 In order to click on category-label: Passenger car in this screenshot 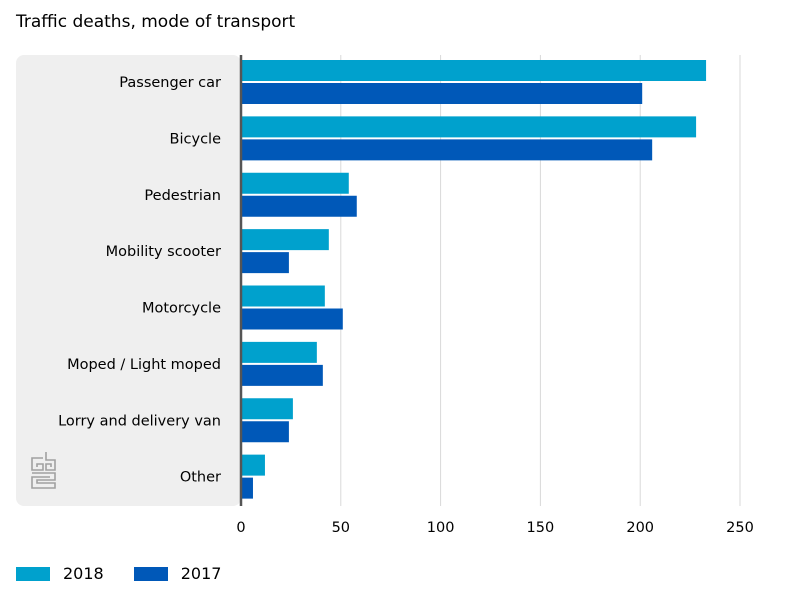, I will do `click(170, 83)`.